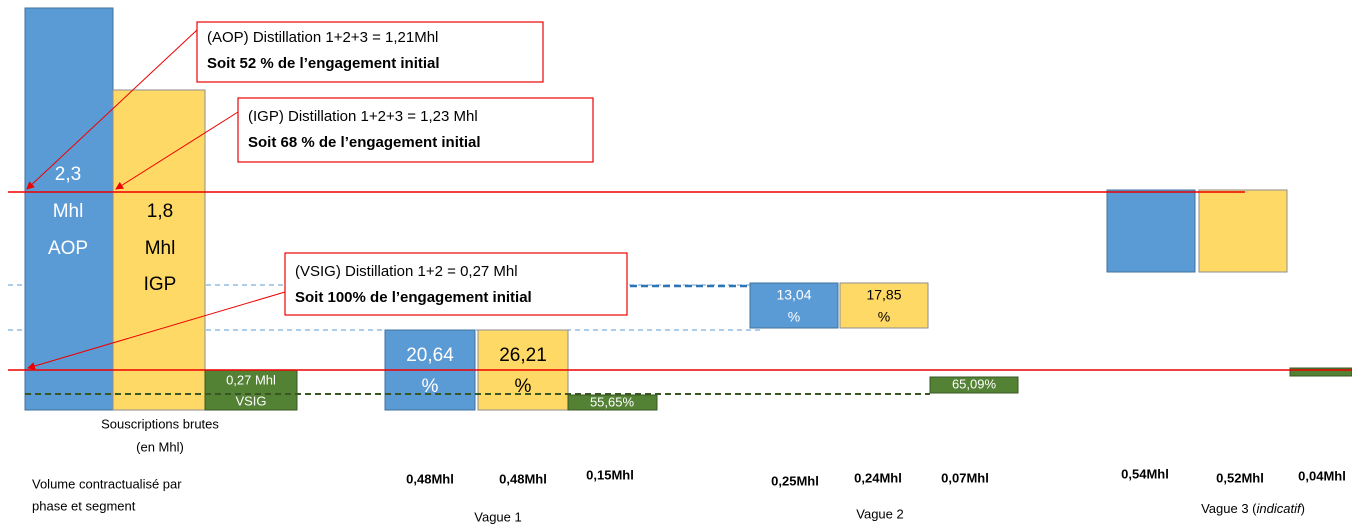  I want to click on volume: 0,52Mhl, so click(1240, 477).